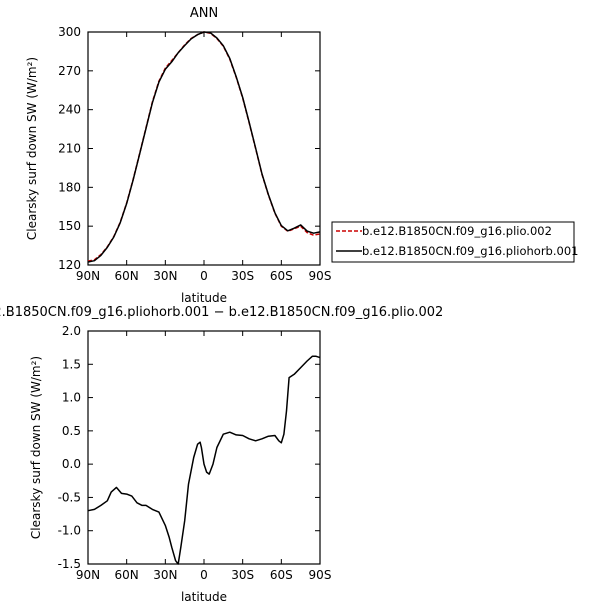  What do you see at coordinates (69, 110) in the screenshot?
I see `y-tick-label: 240` at bounding box center [69, 110].